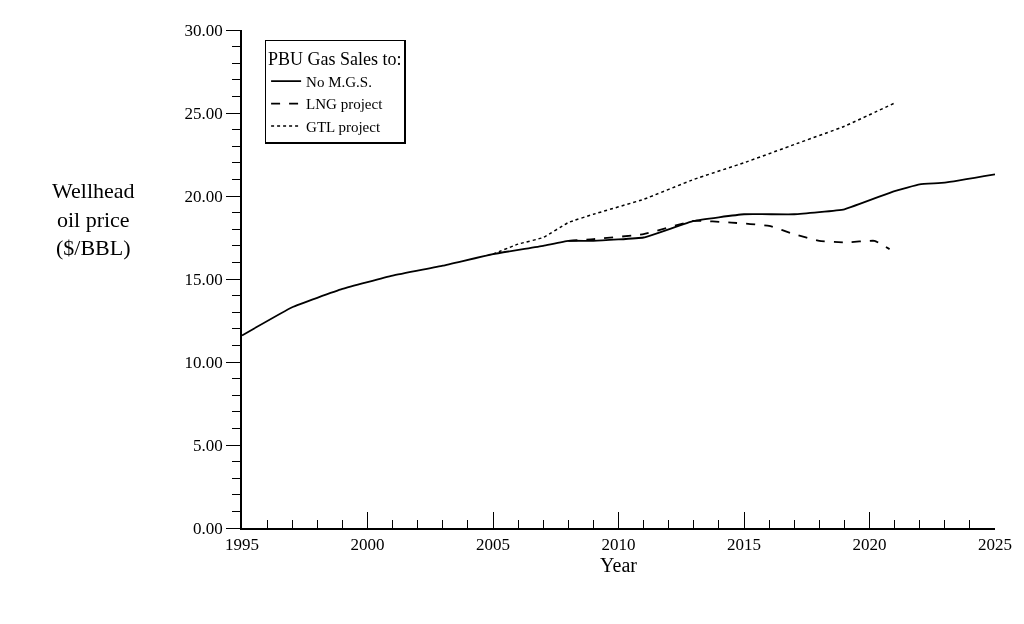  What do you see at coordinates (995, 545) in the screenshot?
I see `x-tick-label: 2025` at bounding box center [995, 545].